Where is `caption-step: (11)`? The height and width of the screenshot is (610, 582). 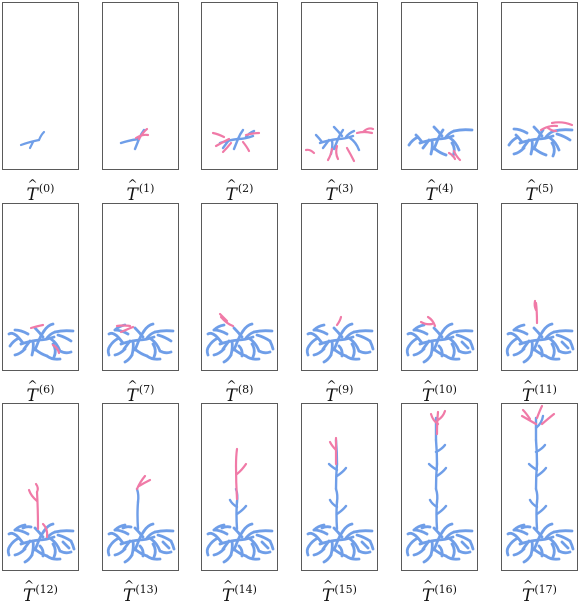
caption-step: (11) is located at coordinates (545, 389).